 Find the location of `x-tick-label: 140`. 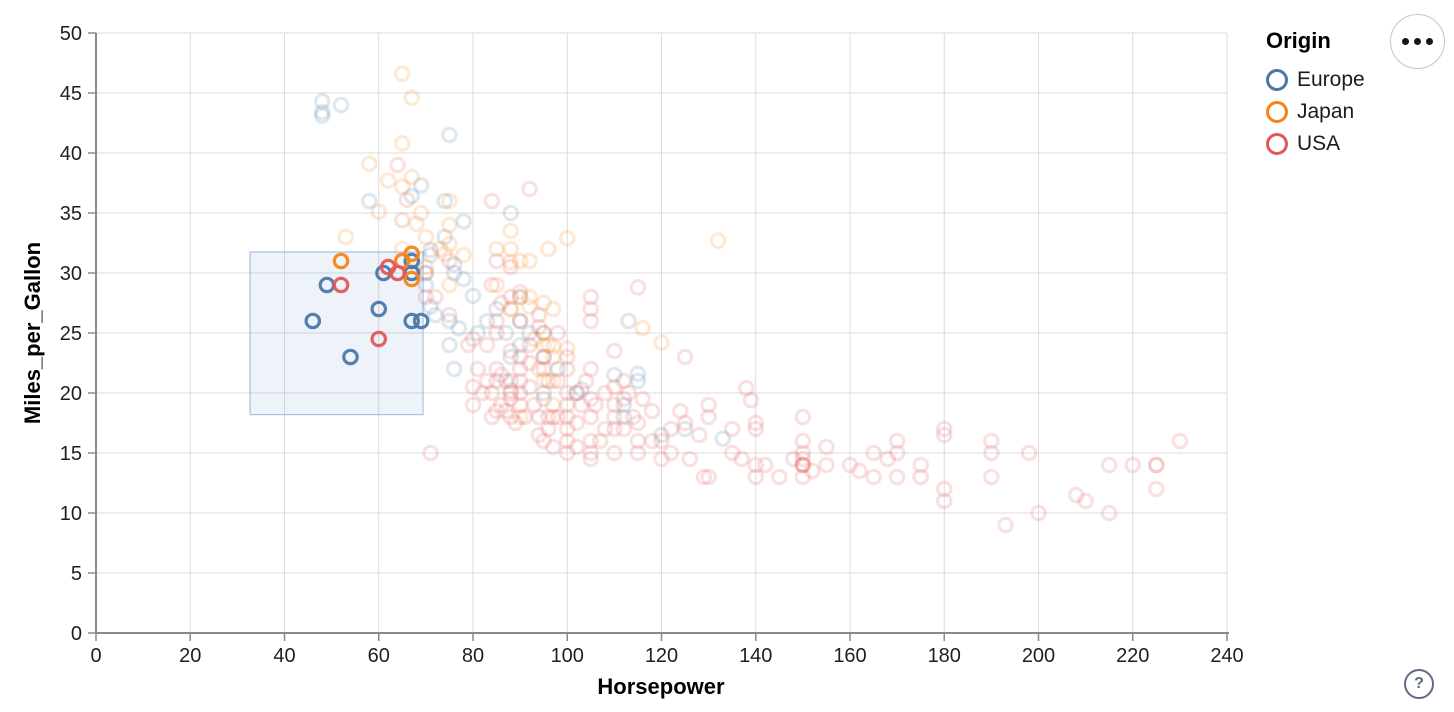

x-tick-label: 140 is located at coordinates (755, 656).